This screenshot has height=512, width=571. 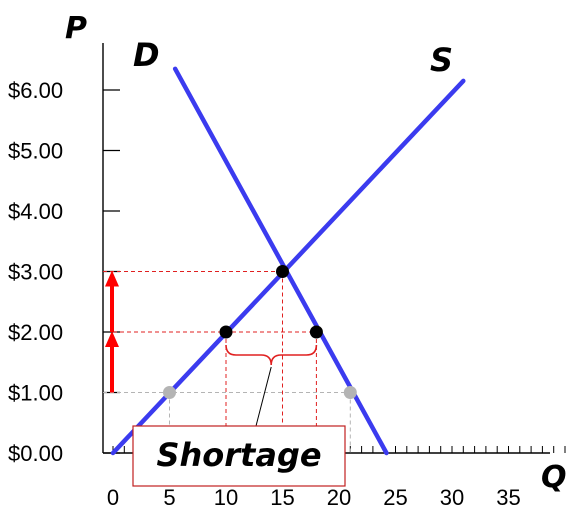 I want to click on y-tick-label: $0.00, so click(x=35, y=453).